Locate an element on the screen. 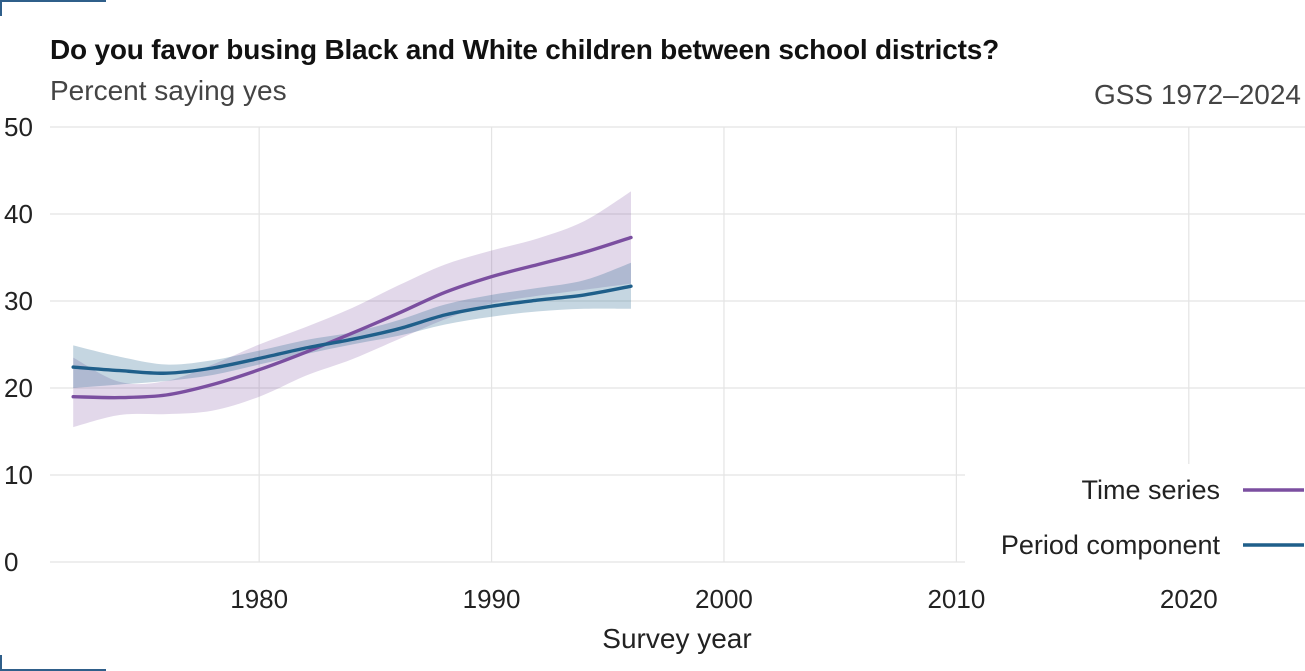 This screenshot has width=1305, height=671. legend-label-time-series: Time series is located at coordinates (1150, 490).